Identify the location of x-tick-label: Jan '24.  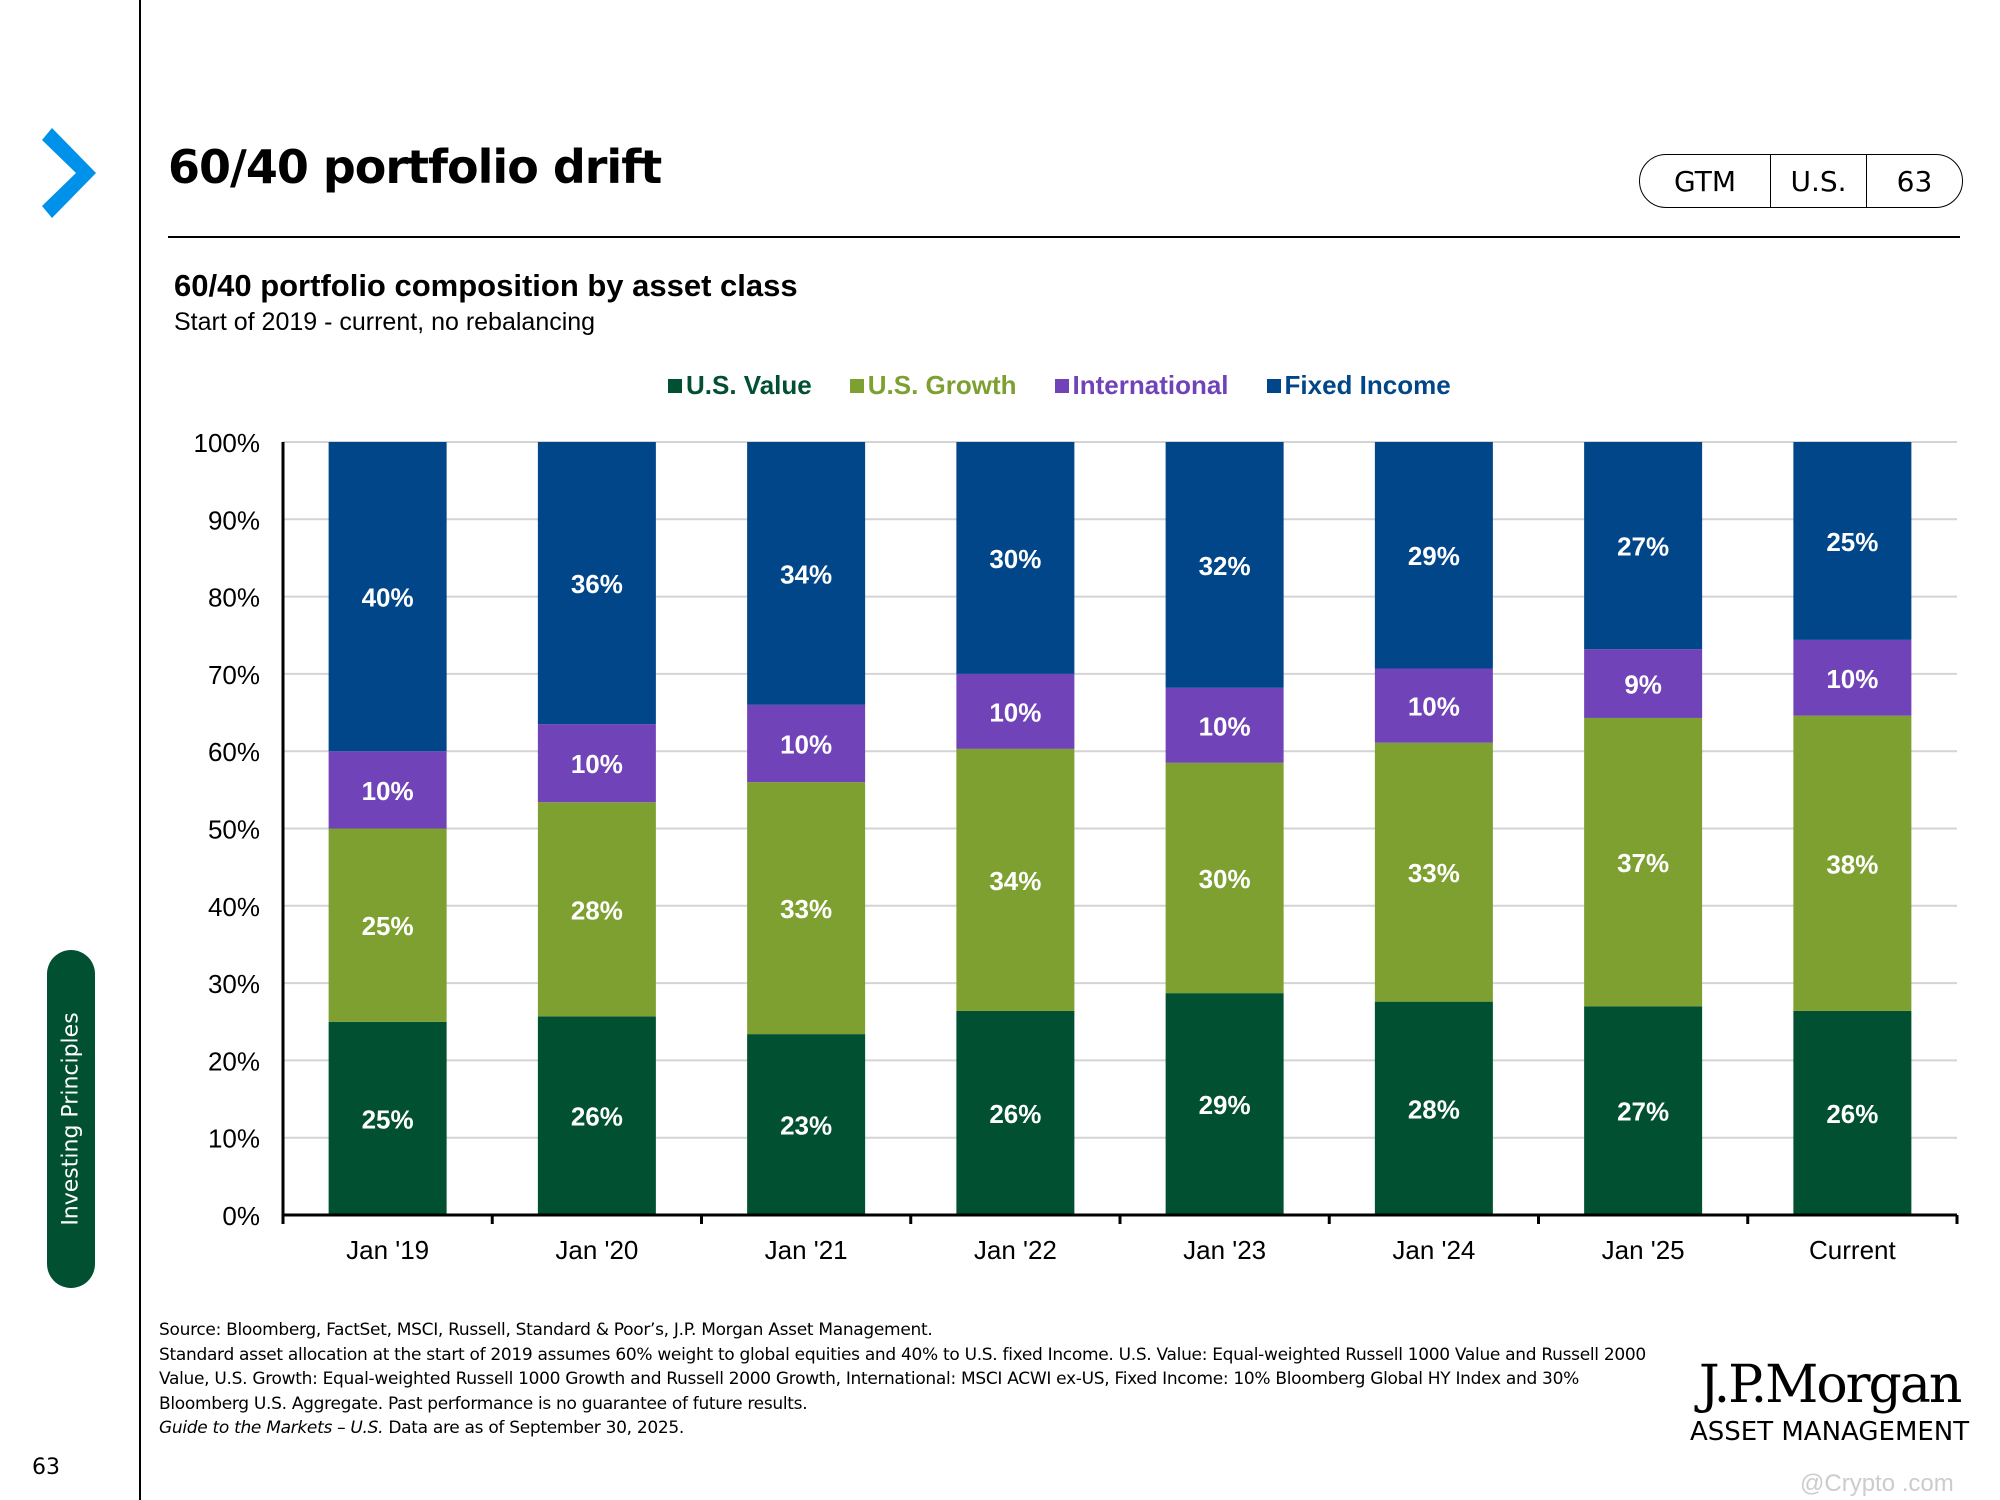
(1433, 1250).